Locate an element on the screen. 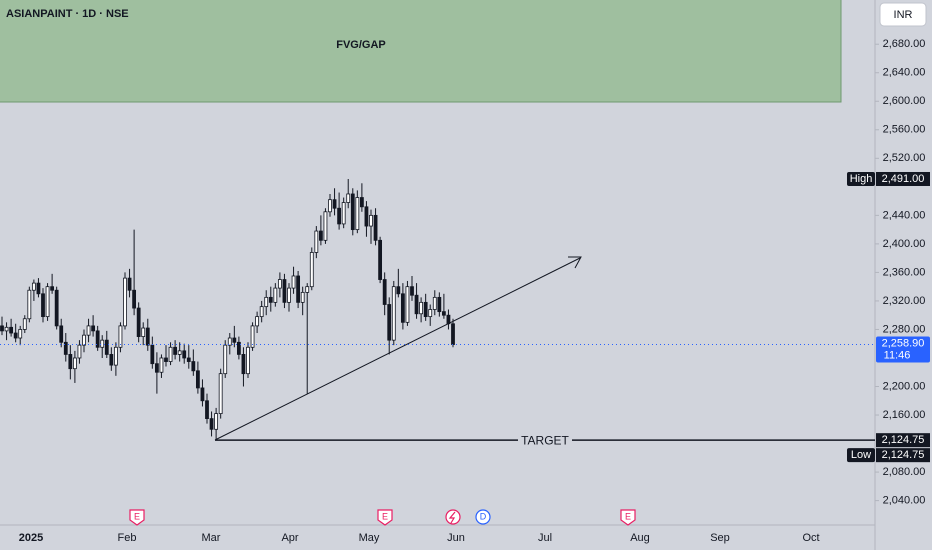  y-tick-label: 2,640.00 is located at coordinates (904, 73).